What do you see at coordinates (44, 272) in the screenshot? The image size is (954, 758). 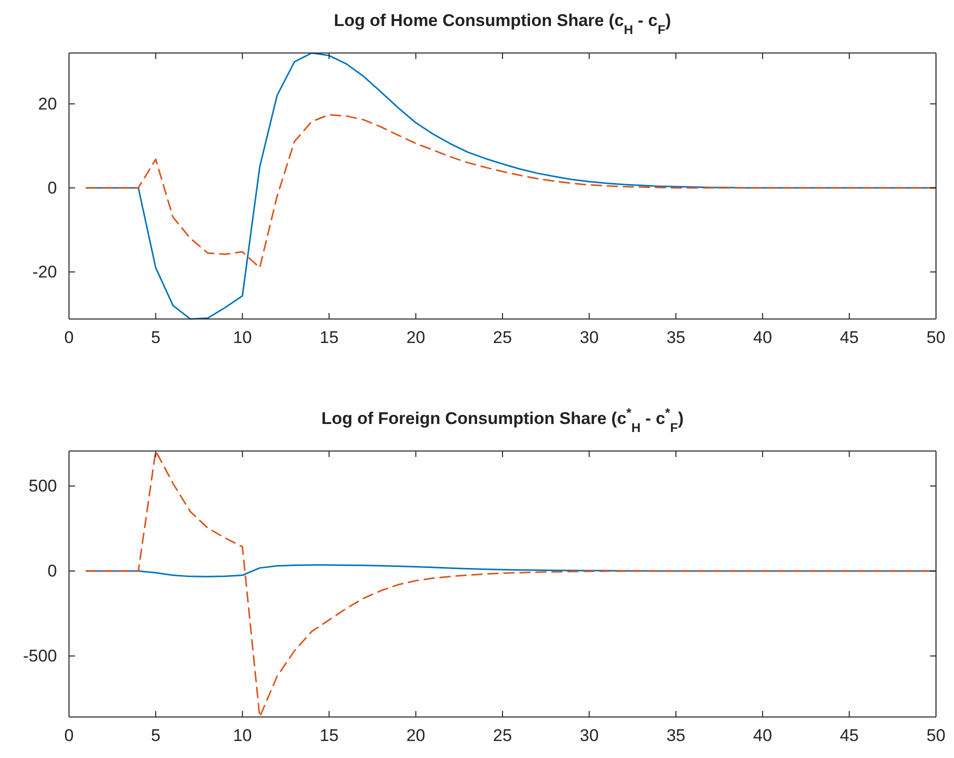 I see `y-tick-label: -20` at bounding box center [44, 272].